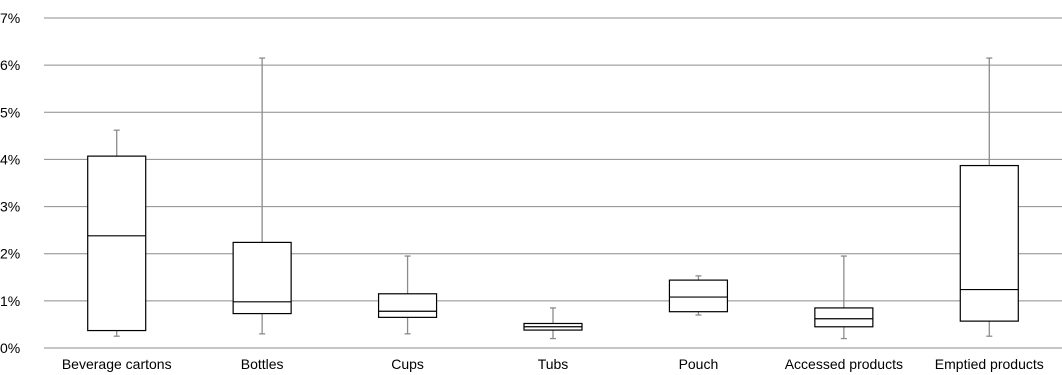 This screenshot has height=375, width=1062. I want to click on y-tick-label: 4%, so click(10, 159).